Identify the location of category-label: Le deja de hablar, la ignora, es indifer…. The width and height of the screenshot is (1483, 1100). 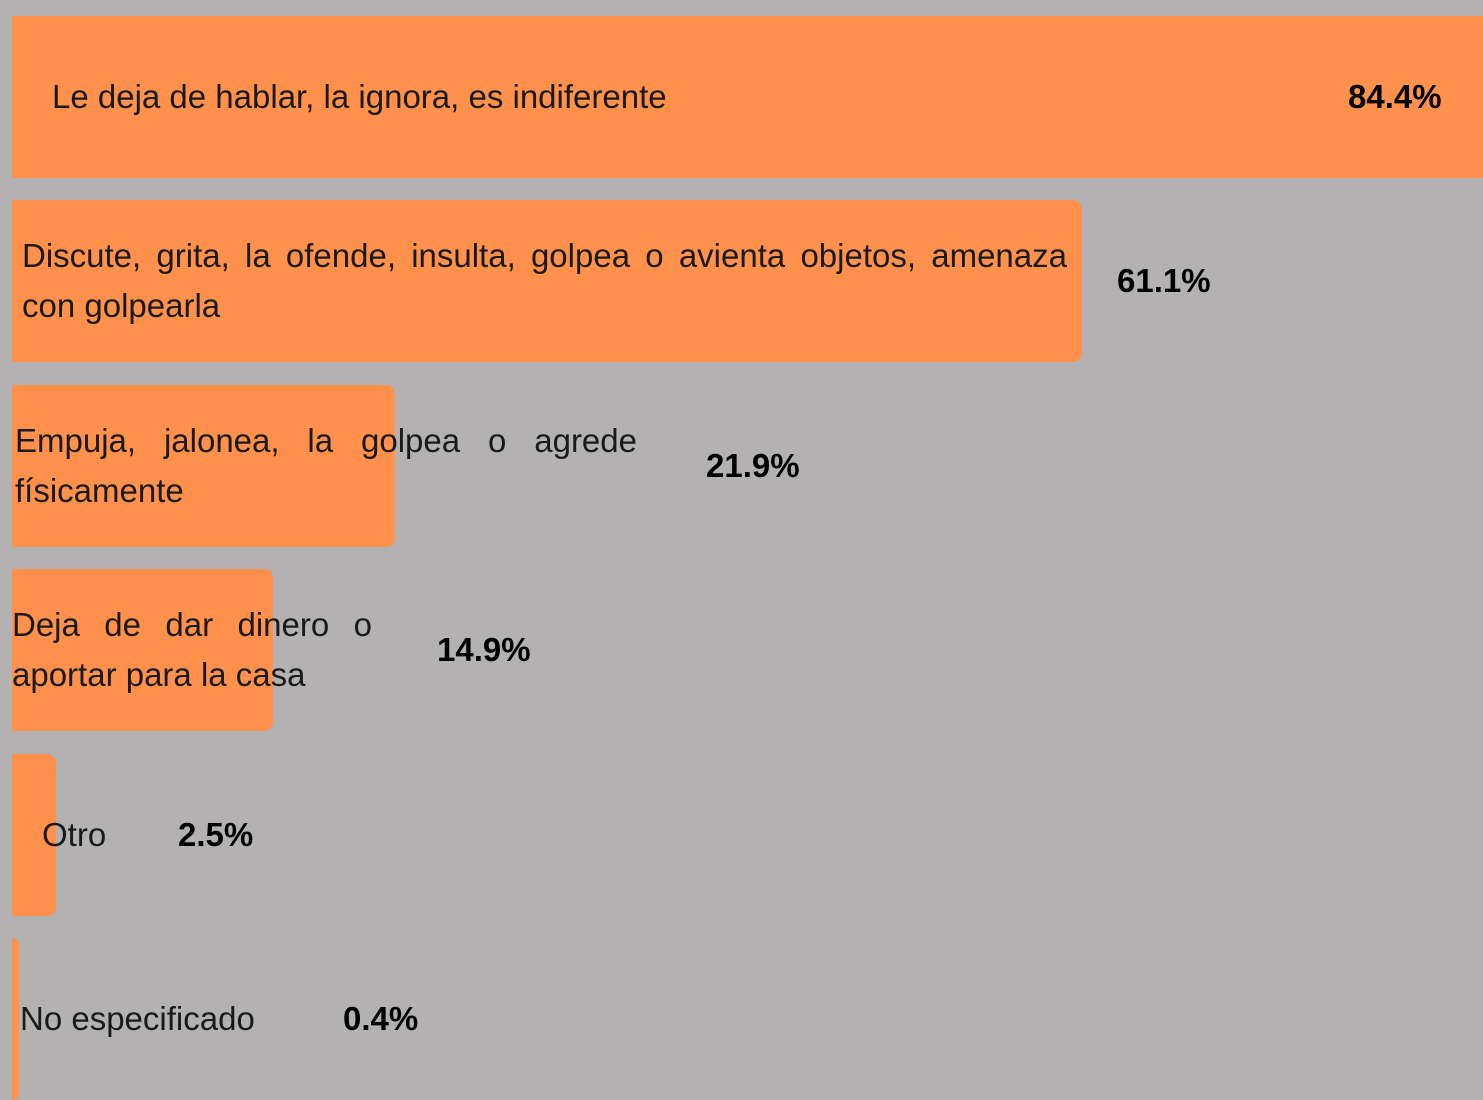
(359, 96).